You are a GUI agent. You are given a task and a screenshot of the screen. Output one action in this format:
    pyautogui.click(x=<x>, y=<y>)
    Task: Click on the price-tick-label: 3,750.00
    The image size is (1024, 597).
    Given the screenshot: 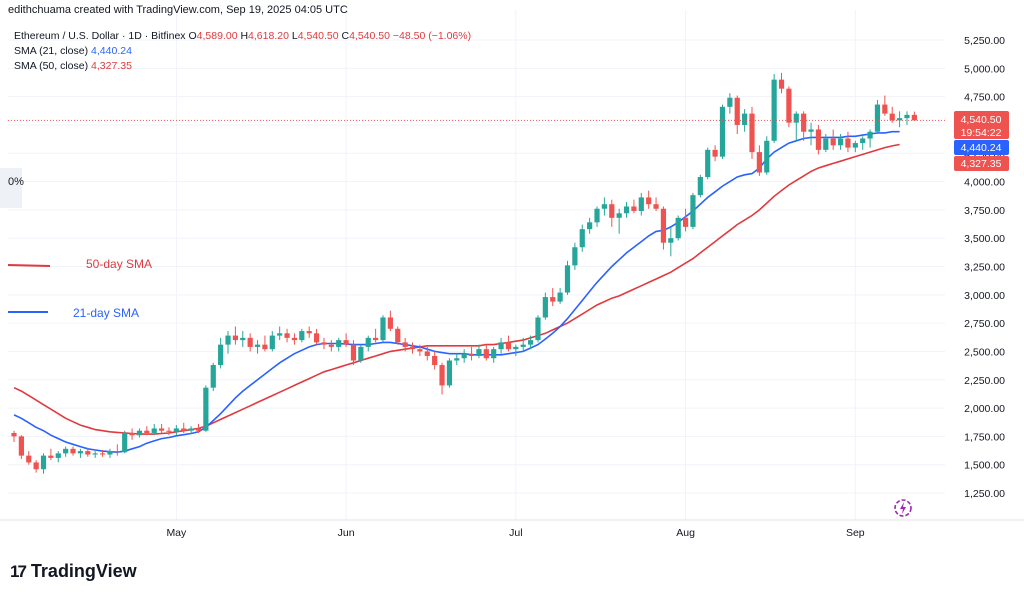 What is the action you would take?
    pyautogui.click(x=984, y=211)
    